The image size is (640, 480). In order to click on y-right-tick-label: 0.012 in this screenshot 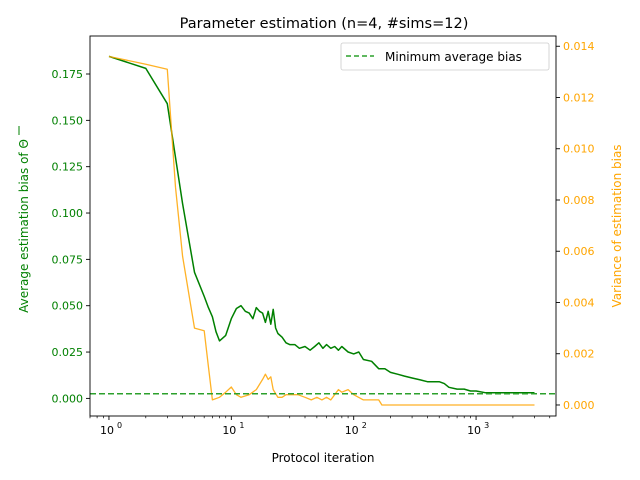, I will do `click(579, 97)`.